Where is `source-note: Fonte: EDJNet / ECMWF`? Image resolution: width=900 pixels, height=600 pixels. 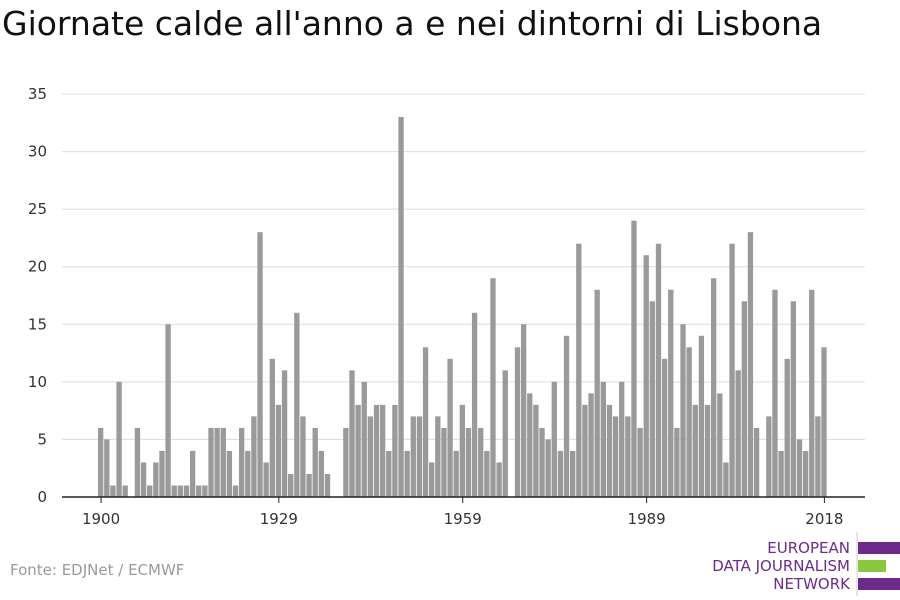 source-note: Fonte: EDJNet / ECMWF is located at coordinates (97, 570).